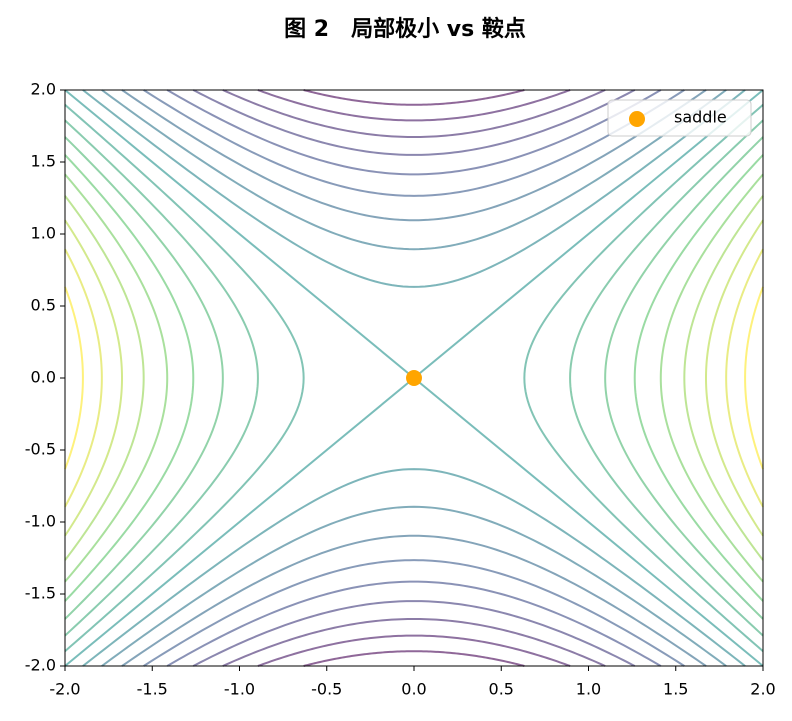 Image resolution: width=792 pixels, height=721 pixels. What do you see at coordinates (43, 305) in the screenshot?
I see `y-tick-label: 0.5` at bounding box center [43, 305].